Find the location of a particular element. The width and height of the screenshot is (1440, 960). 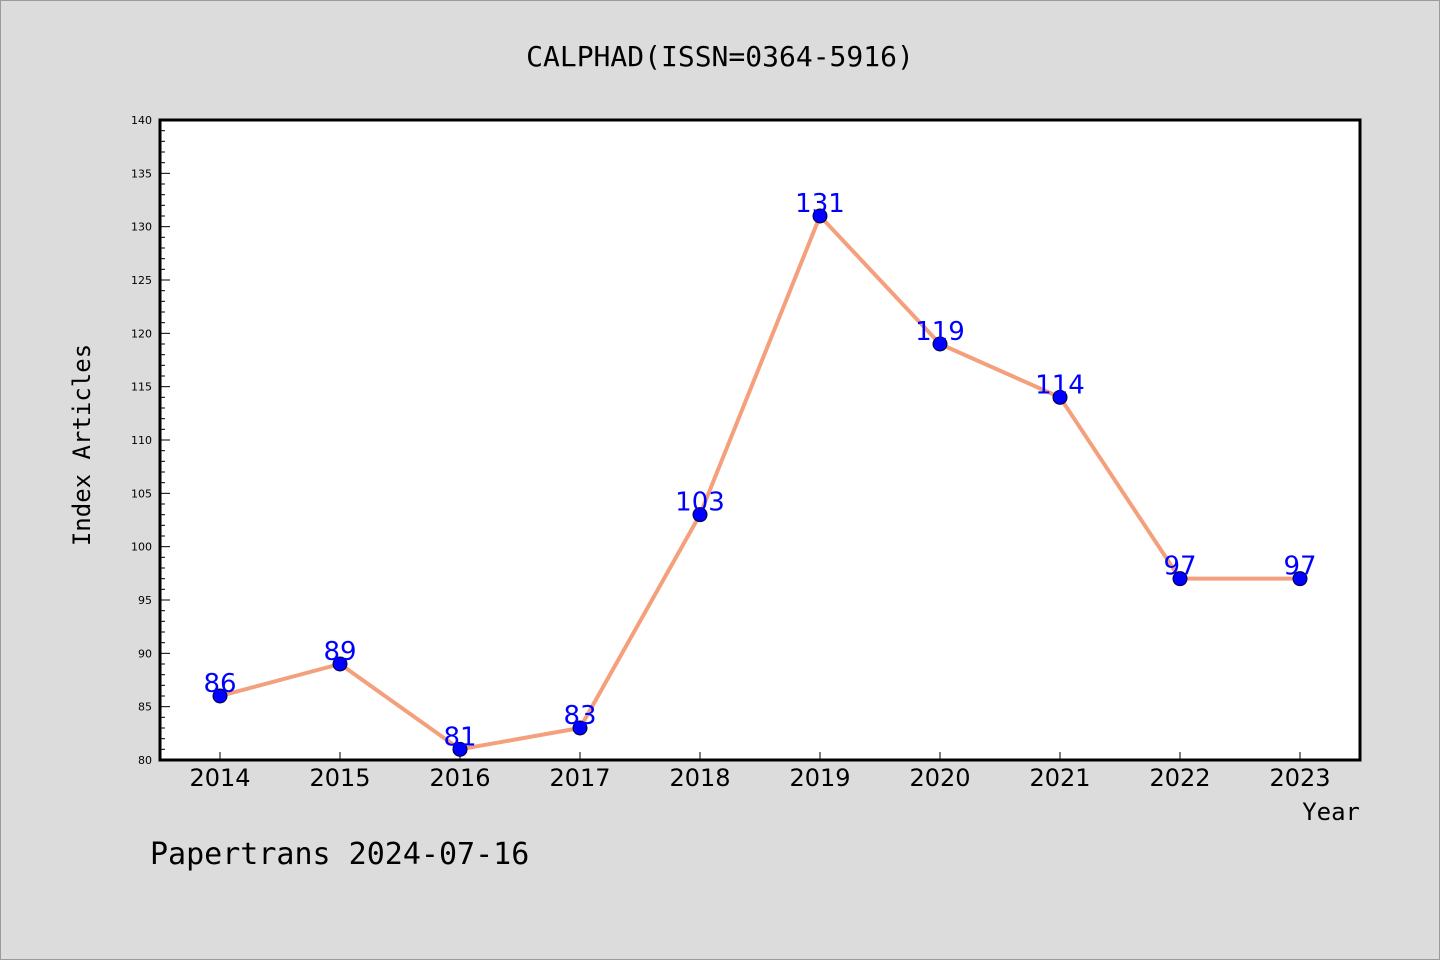

y-tick-label: 140 is located at coordinates (141, 120).